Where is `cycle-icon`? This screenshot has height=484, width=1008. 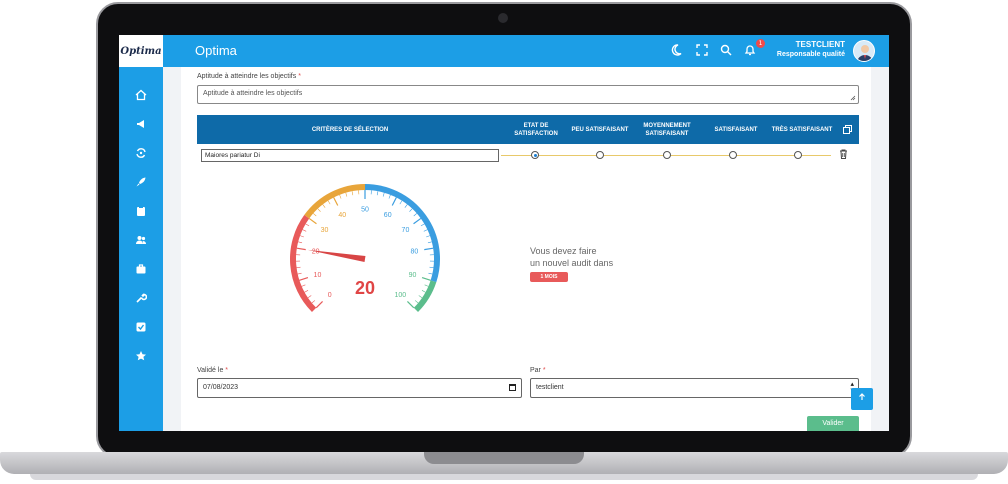 cycle-icon is located at coordinates (141, 155).